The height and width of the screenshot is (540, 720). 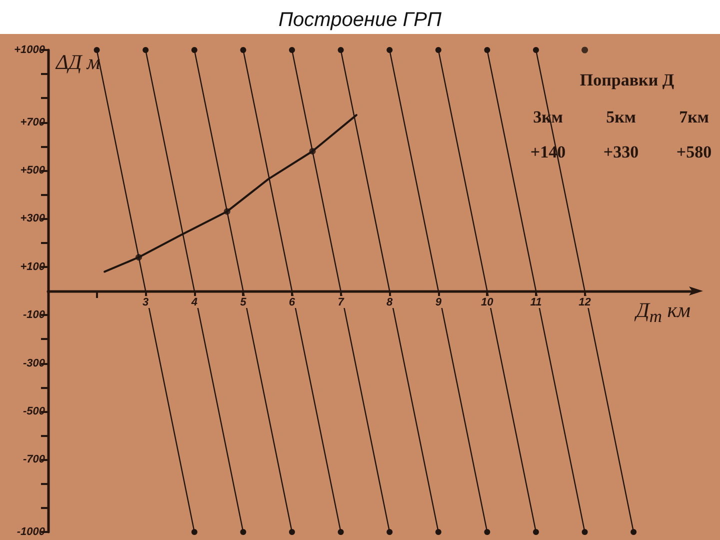 I want to click on x-tick-label: 12, so click(x=584, y=302).